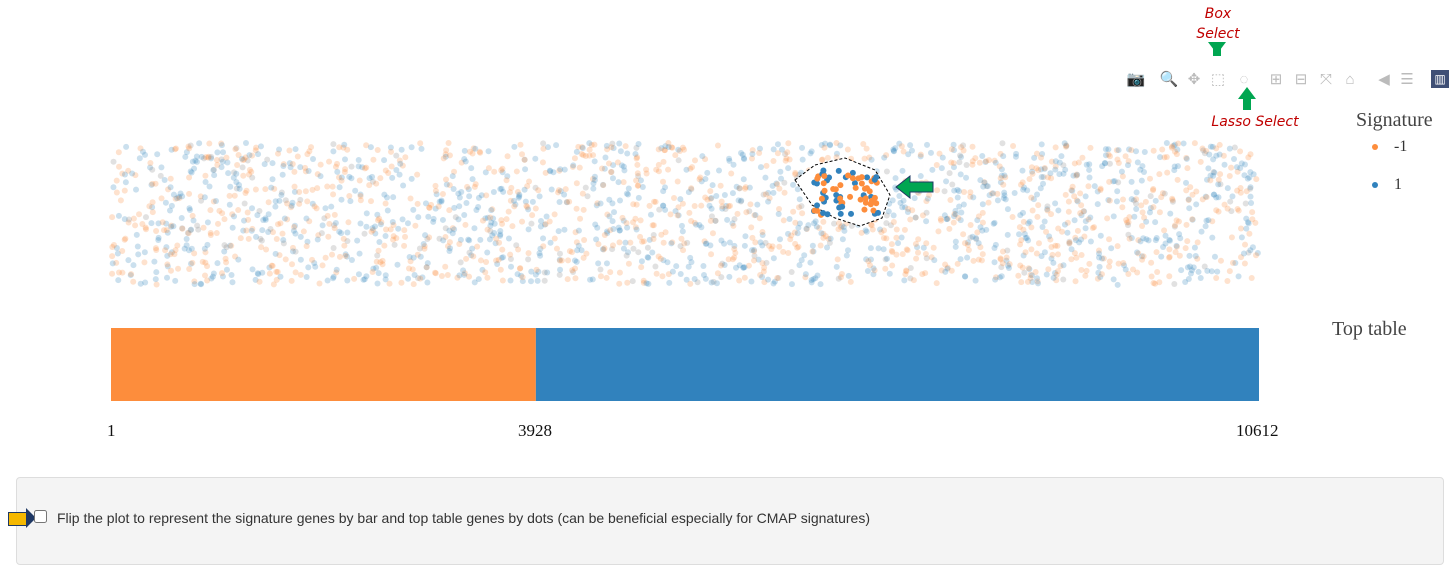 The width and height of the screenshot is (1452, 569). I want to click on zoom-out-icon: ⊟, so click(1301, 79).